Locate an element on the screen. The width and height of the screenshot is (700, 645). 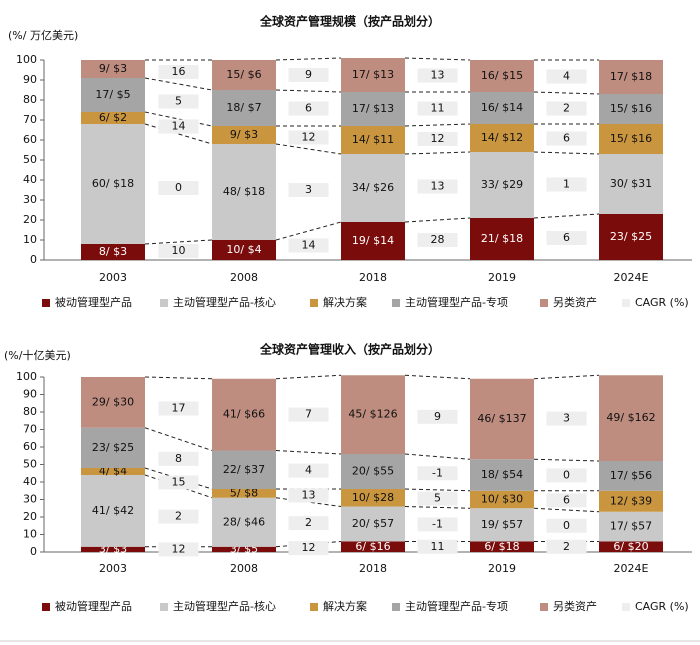
cagr-label: 5 is located at coordinates (178, 101).